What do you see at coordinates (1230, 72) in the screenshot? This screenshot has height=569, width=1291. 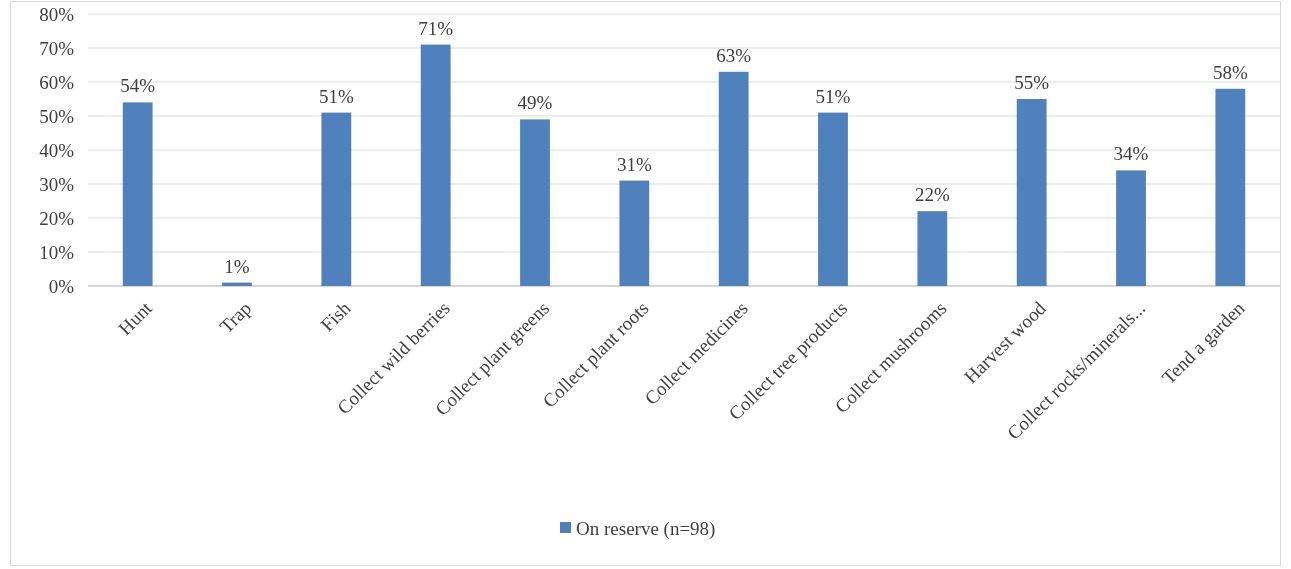 I see `text: 58%` at bounding box center [1230, 72].